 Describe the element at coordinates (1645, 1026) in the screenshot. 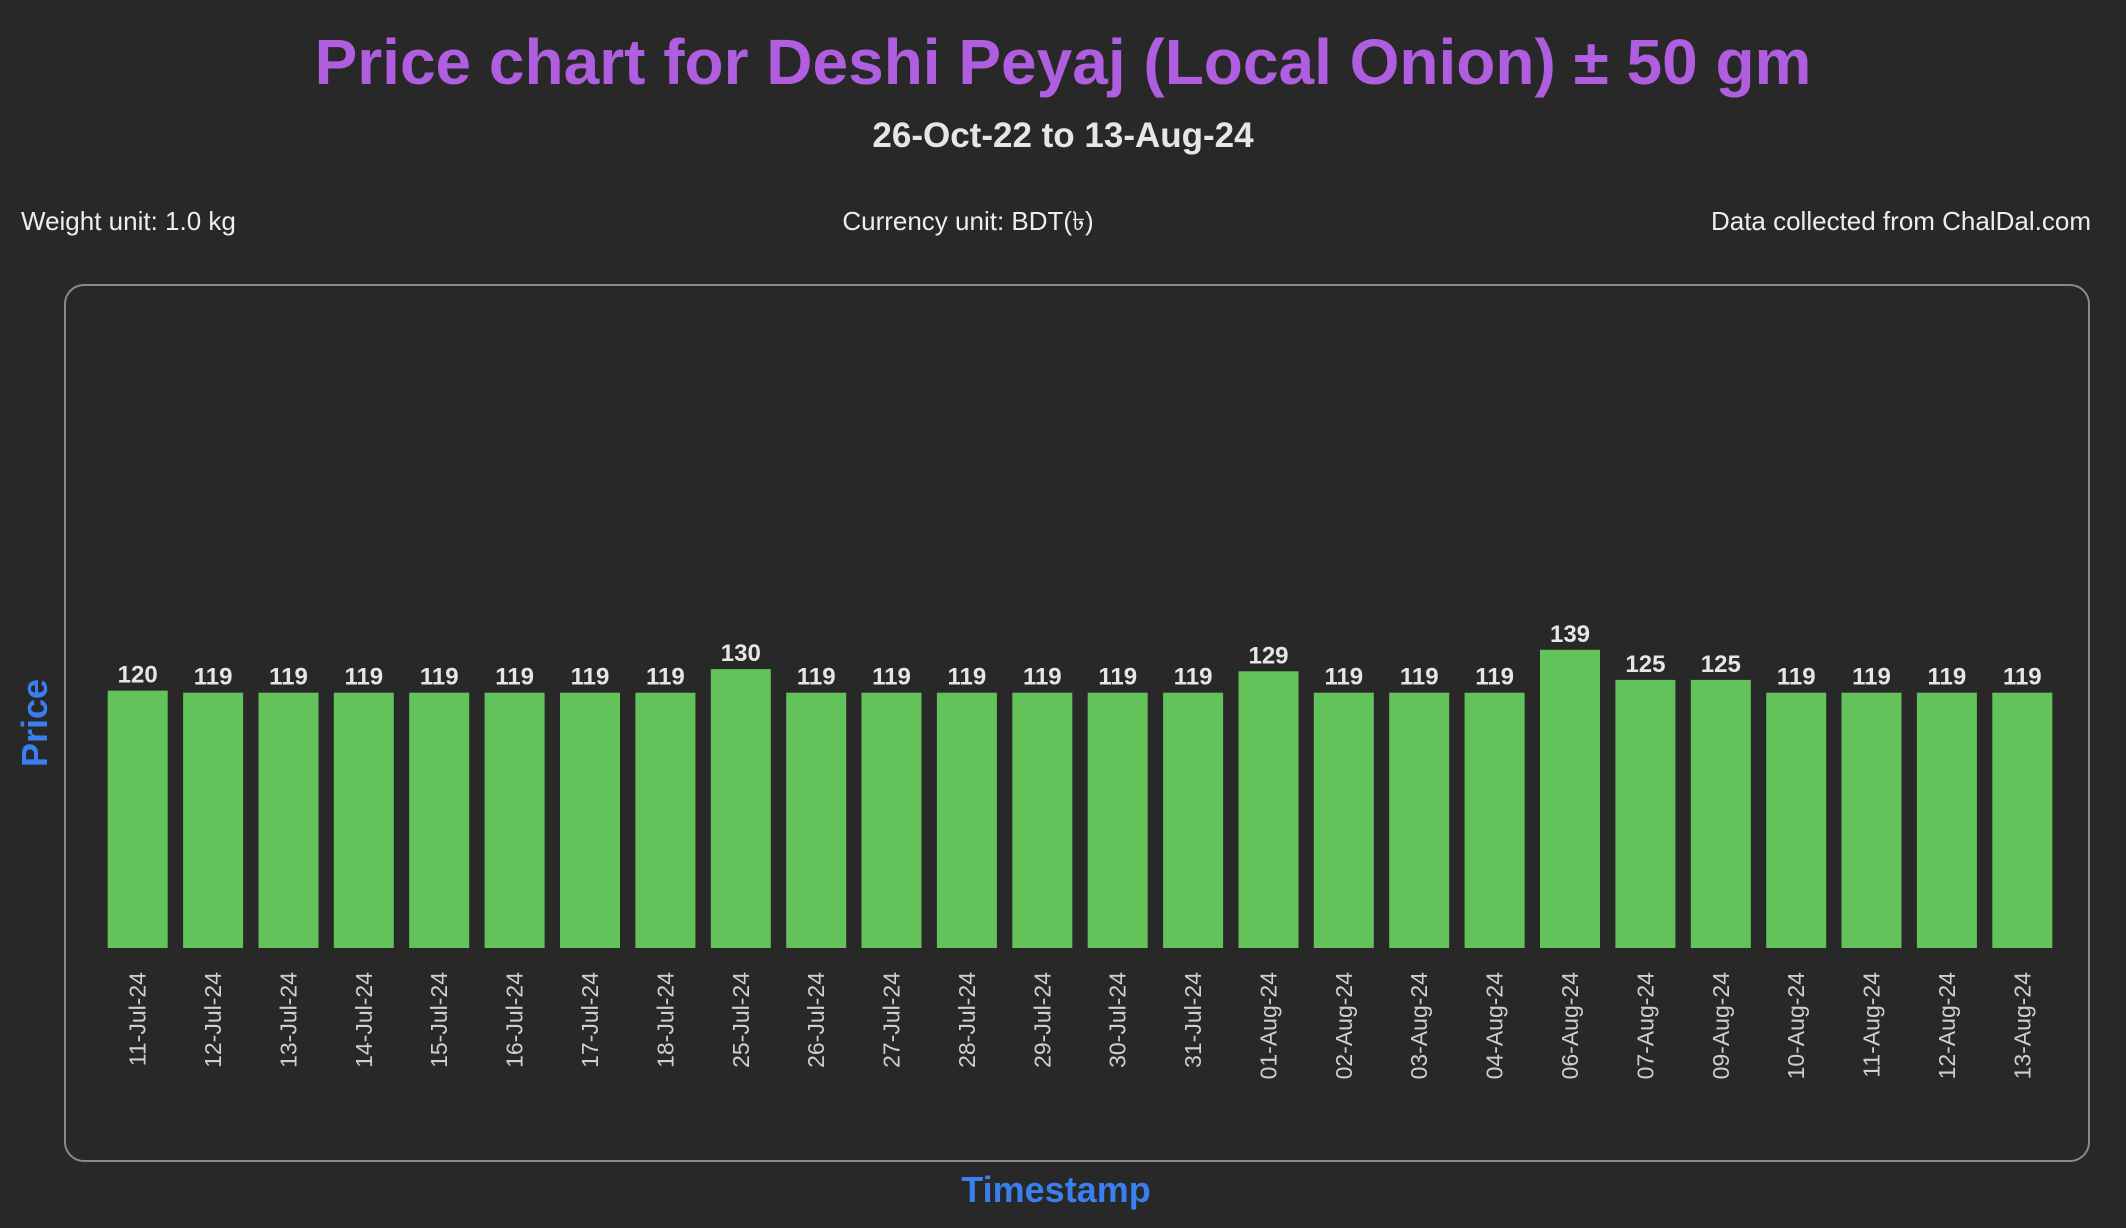

I see `x-tick-label: 07-Aug-24` at that location.